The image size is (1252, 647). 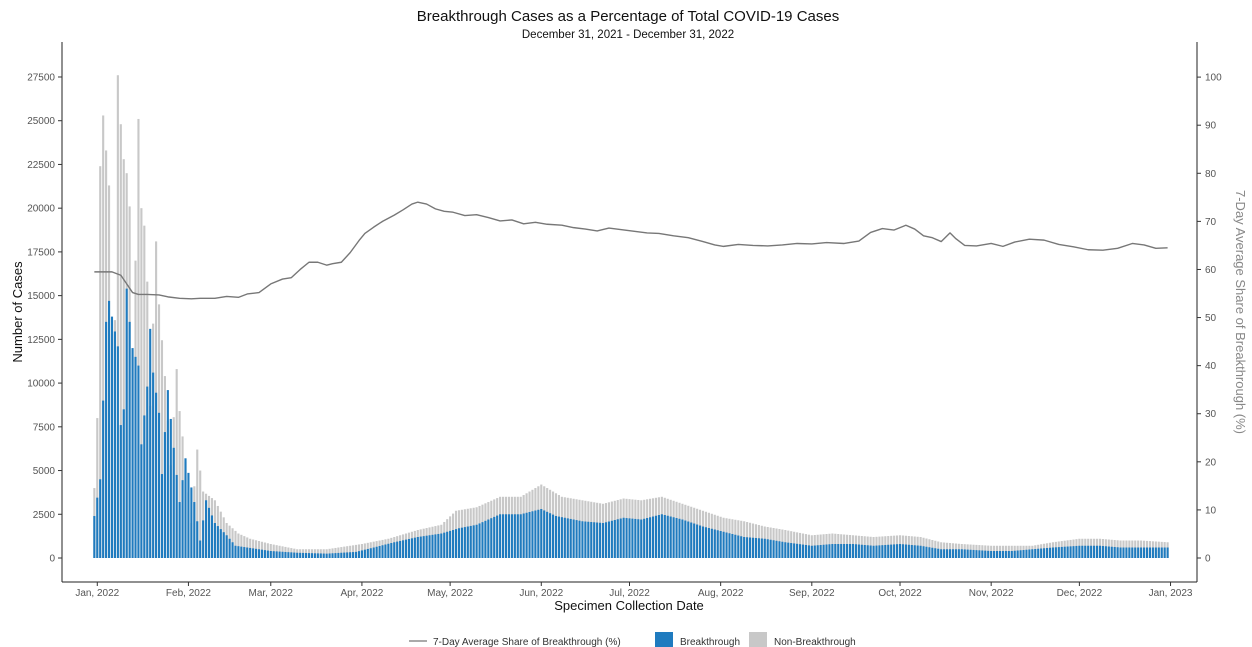 What do you see at coordinates (1171, 593) in the screenshot?
I see `x-tick-label: Jan, 2023` at bounding box center [1171, 593].